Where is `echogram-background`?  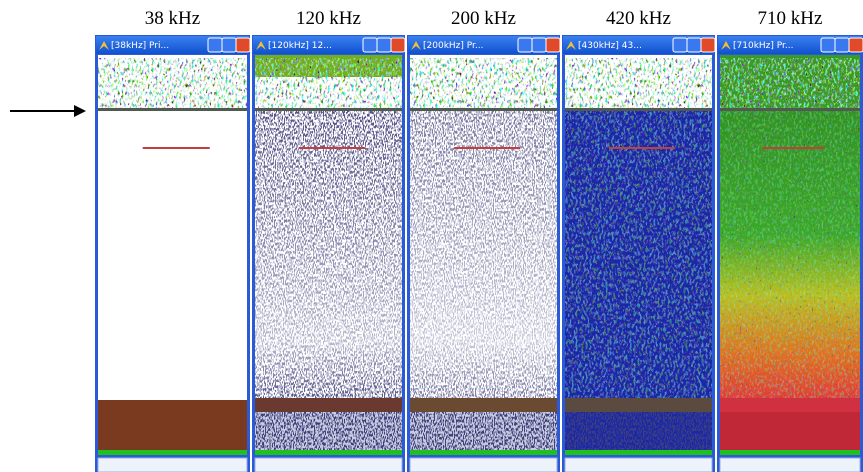
echogram-background is located at coordinates (172, 255).